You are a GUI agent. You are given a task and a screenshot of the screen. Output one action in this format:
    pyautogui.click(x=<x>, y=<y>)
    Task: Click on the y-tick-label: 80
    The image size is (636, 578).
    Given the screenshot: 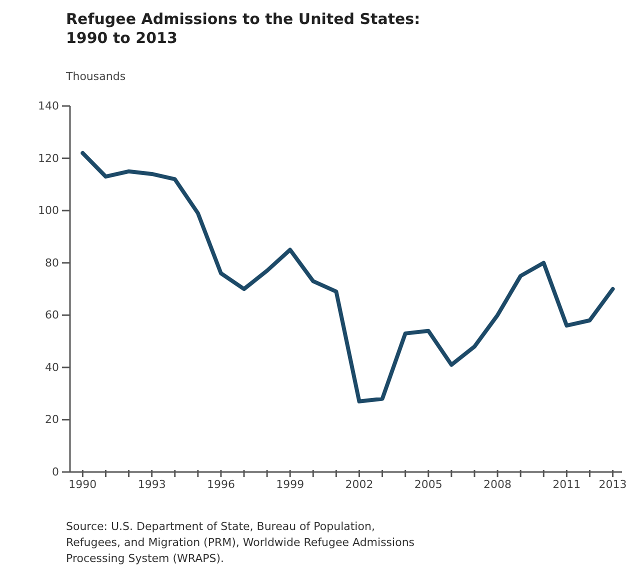 What is the action you would take?
    pyautogui.click(x=52, y=263)
    